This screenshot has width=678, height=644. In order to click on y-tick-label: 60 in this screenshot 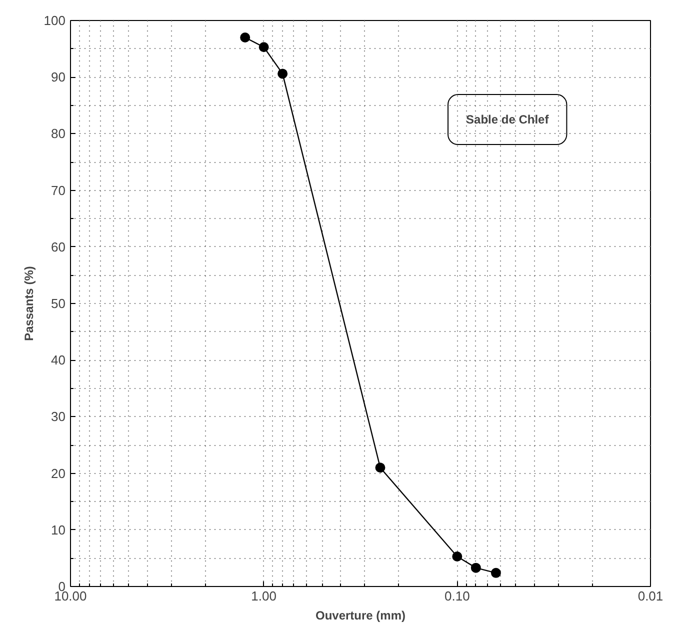, I will do `click(58, 246)`.